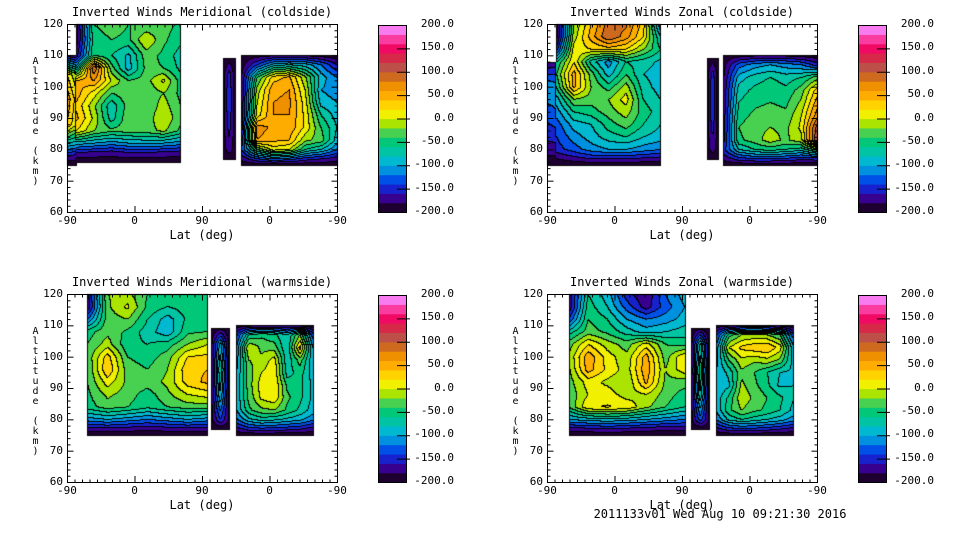  What do you see at coordinates (682, 282) in the screenshot?
I see `panel-title: Inverted Winds Zonal (warmside)` at bounding box center [682, 282].